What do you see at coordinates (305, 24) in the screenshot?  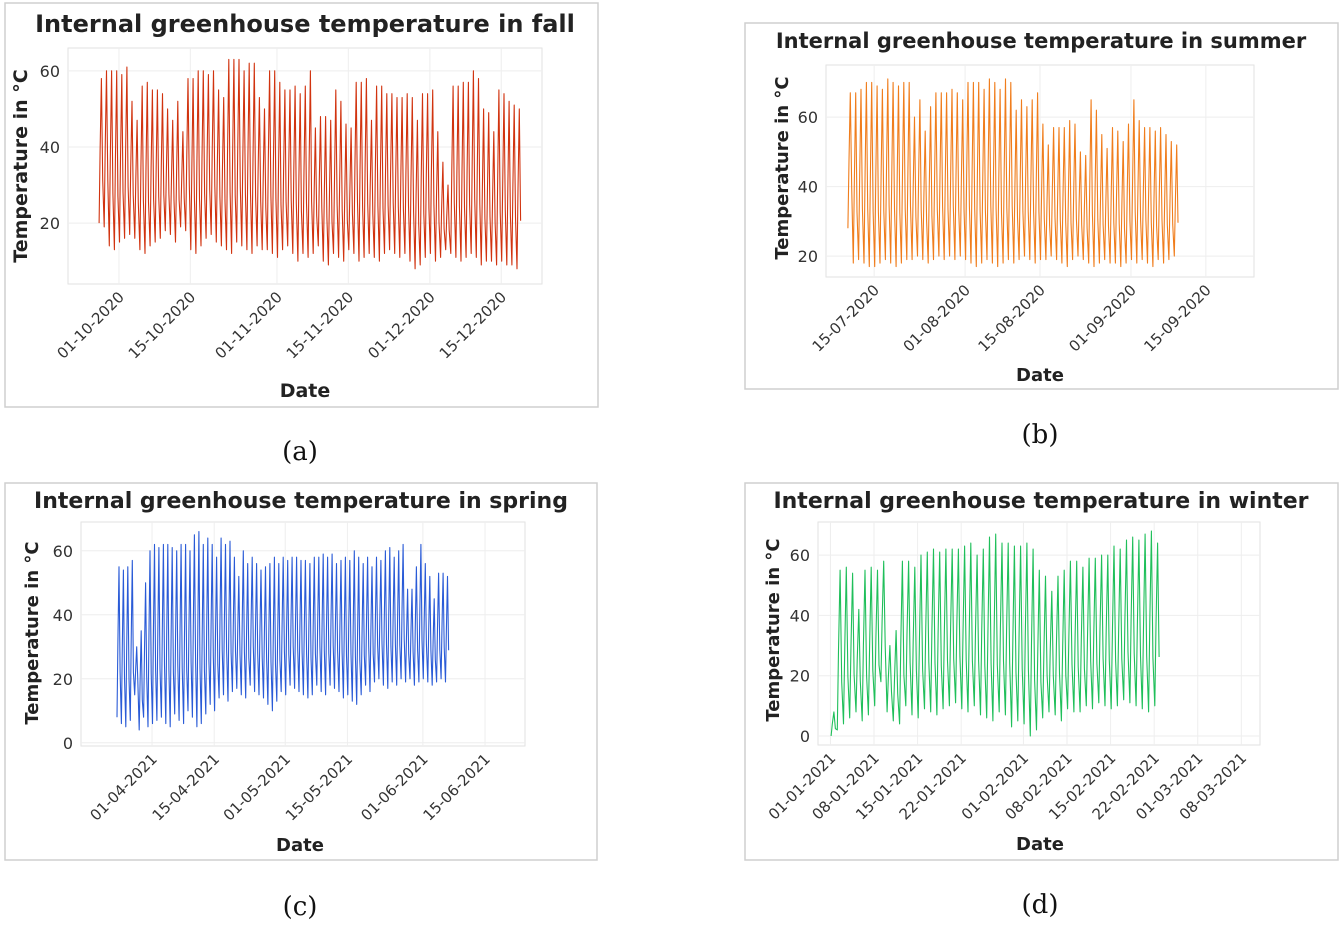 I see `chart-title: Internal greenhouse temperature in fall` at bounding box center [305, 24].